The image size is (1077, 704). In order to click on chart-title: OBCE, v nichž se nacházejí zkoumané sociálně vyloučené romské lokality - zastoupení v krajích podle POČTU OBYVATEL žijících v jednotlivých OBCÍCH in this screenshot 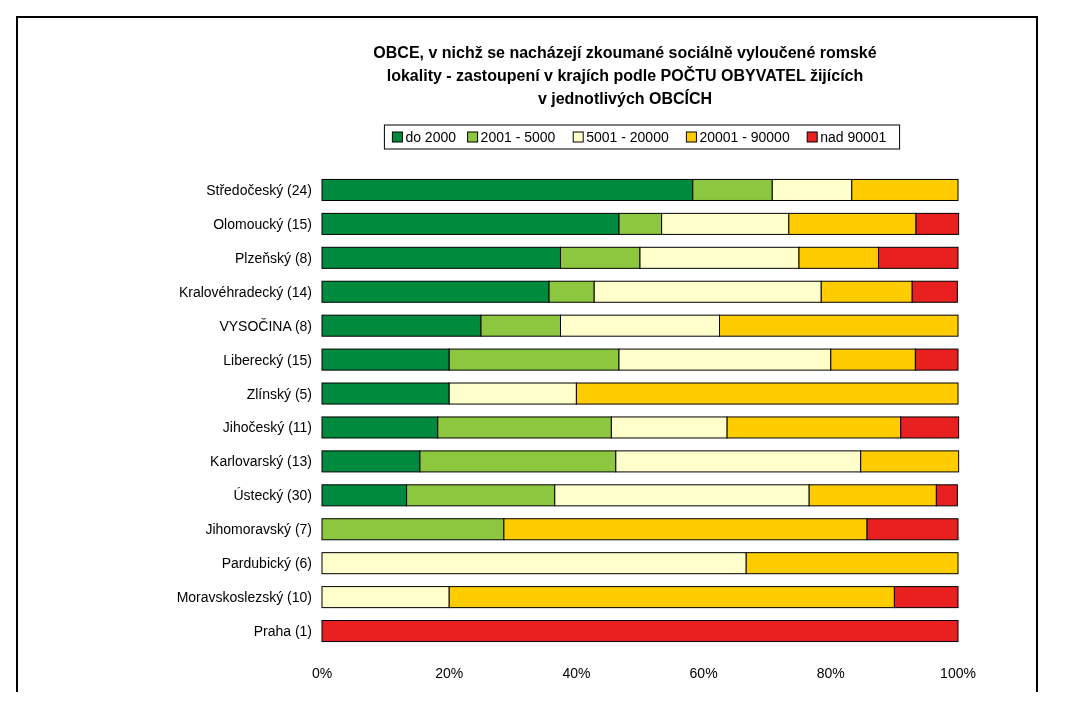, I will do `click(625, 75)`.